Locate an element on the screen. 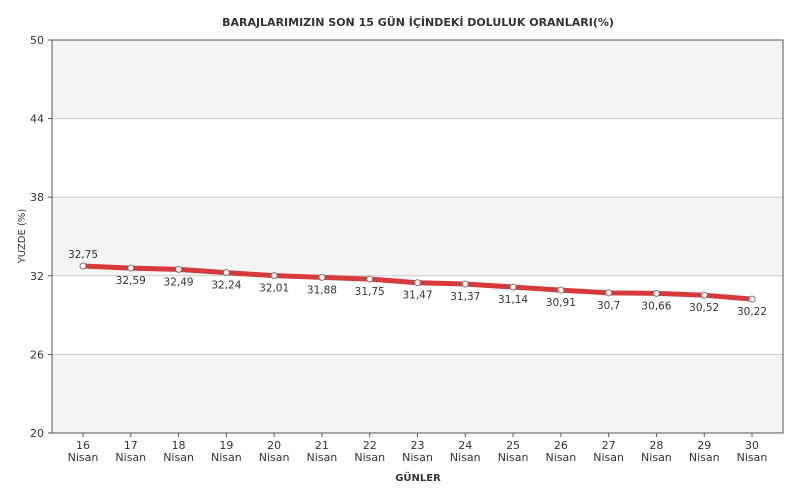  data-label: 30,7 is located at coordinates (608, 306).